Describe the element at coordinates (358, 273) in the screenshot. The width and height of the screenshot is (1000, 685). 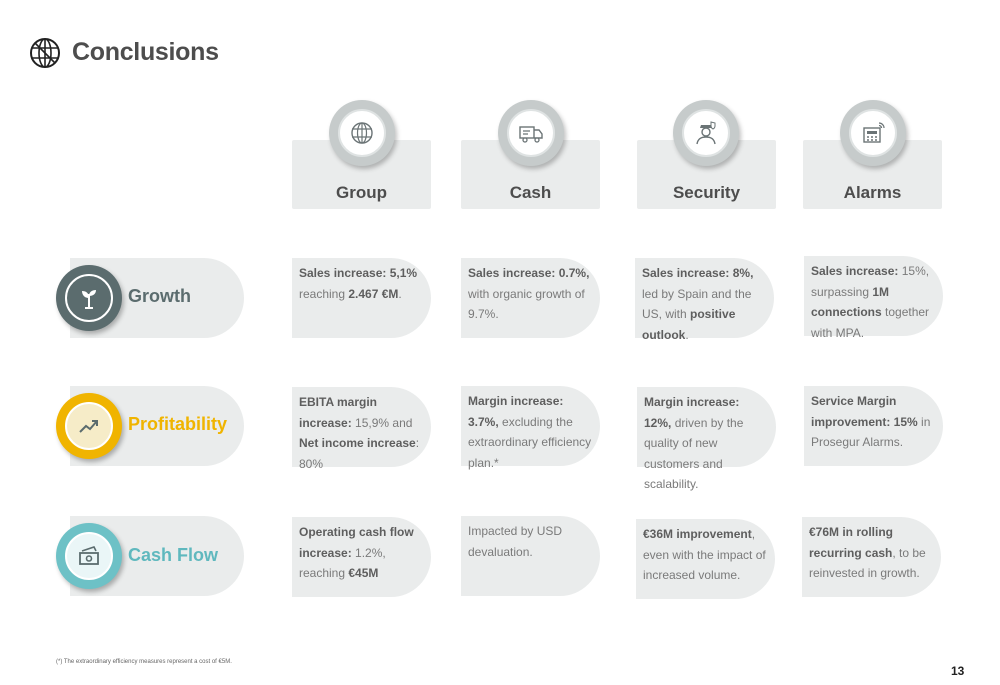
I see `cell-text-segment: Sales increase: 5,1%` at that location.